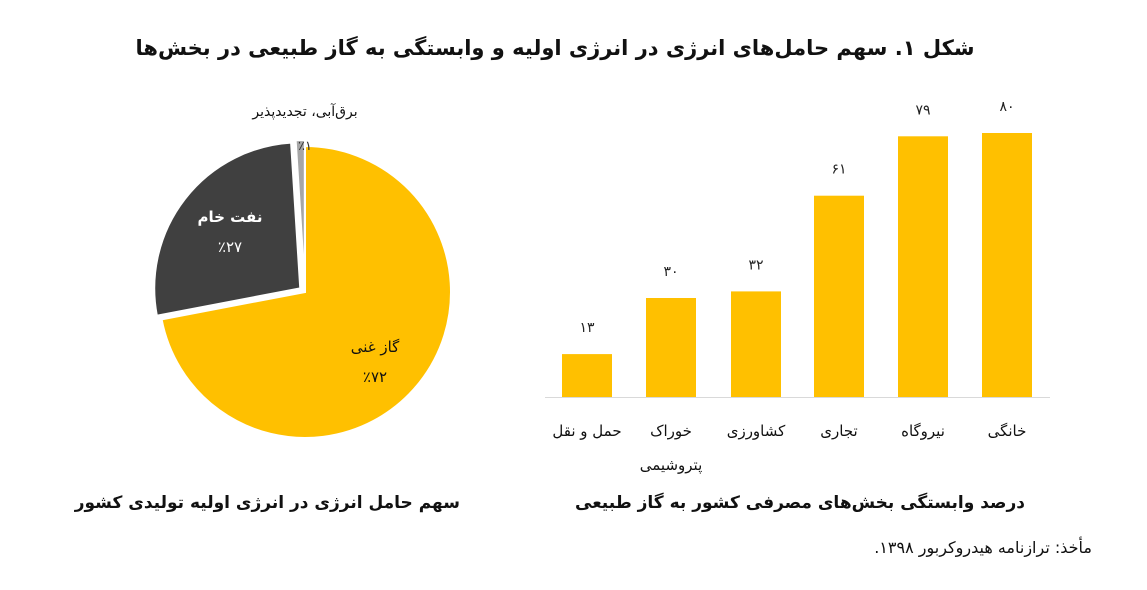  Describe the element at coordinates (305, 146) in the screenshot. I see `pie-label-value: ٪۱` at that location.